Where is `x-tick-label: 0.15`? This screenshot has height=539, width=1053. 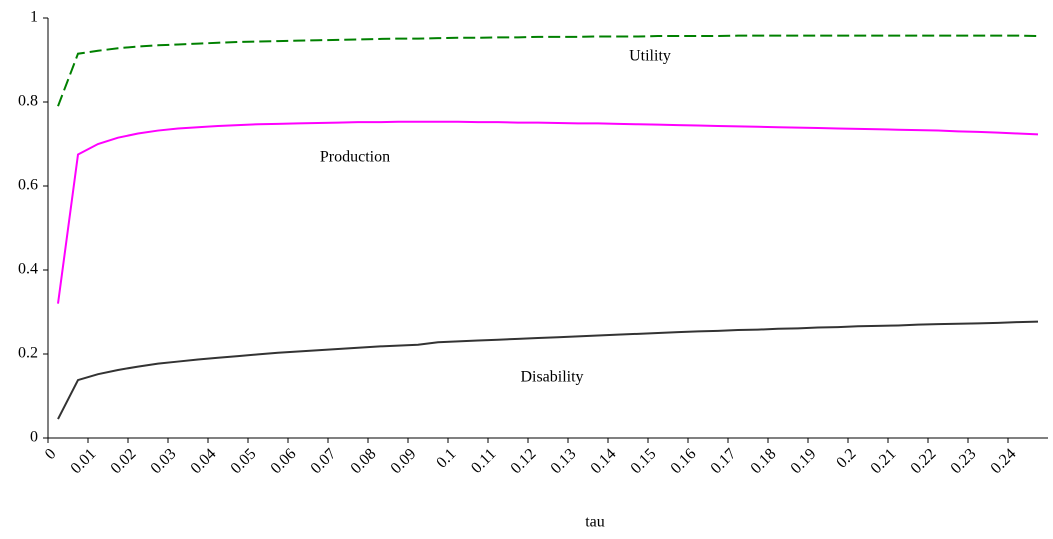 x-tick-label: 0.15 is located at coordinates (644, 461).